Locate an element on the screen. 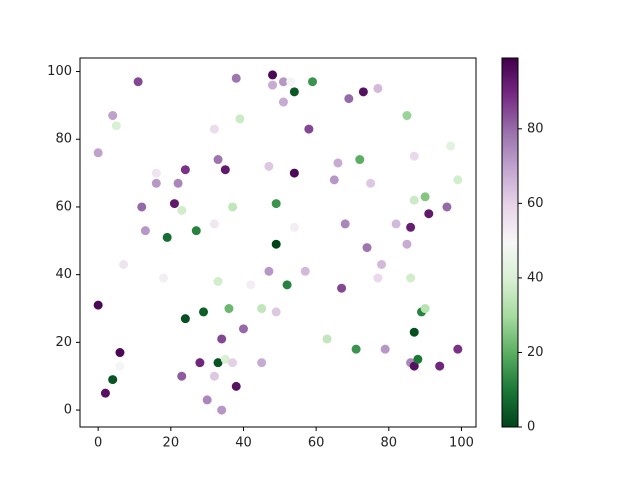 The height and width of the screenshot is (480, 640). y-tick-label: 60 is located at coordinates (63, 206).